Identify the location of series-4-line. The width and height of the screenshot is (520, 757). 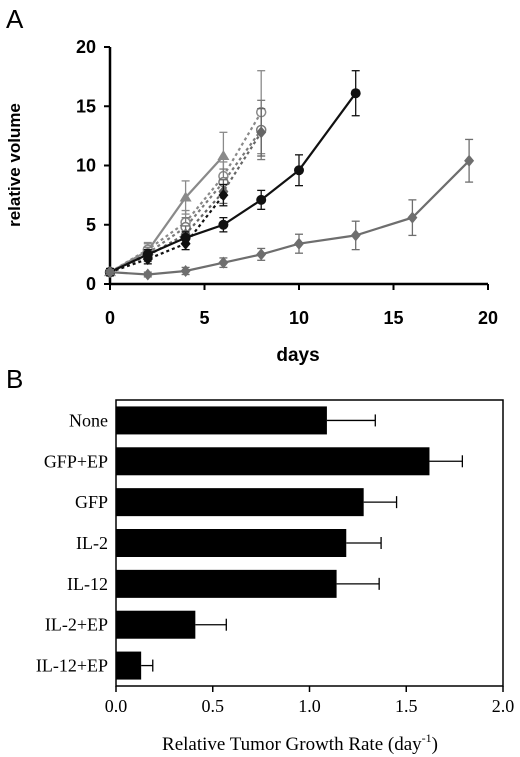
(167, 234).